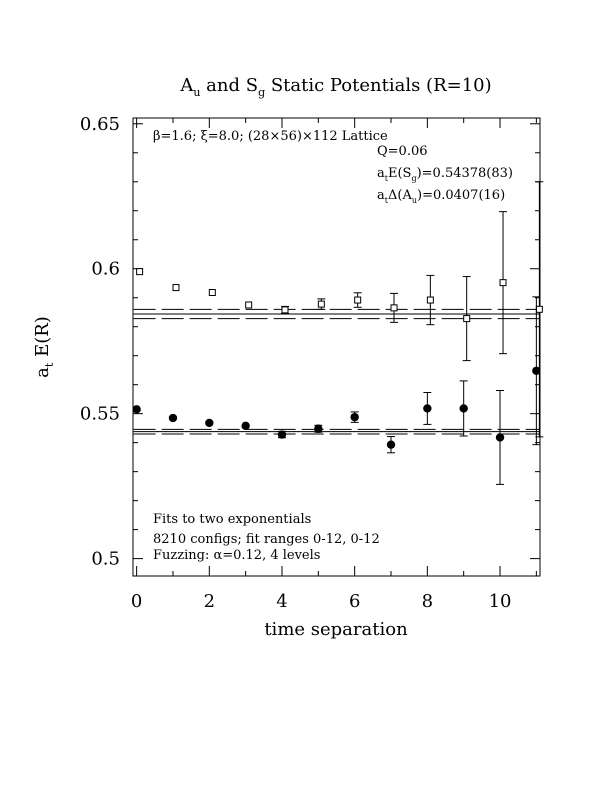 The image size is (612, 792). I want to click on note-configs: 8210 configs; fit ranges 0-12, 0-12, so click(266, 539).